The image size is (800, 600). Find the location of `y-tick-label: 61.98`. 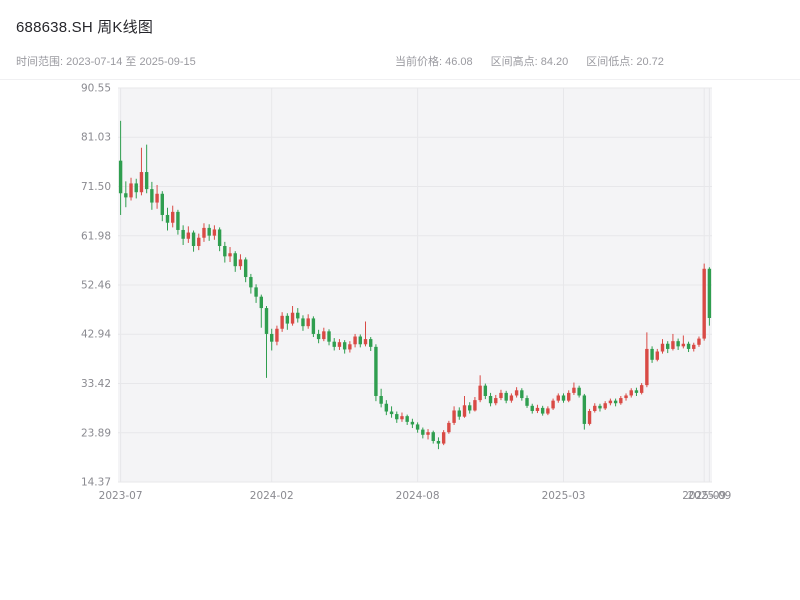

y-tick-label: 61.98 is located at coordinates (96, 236).